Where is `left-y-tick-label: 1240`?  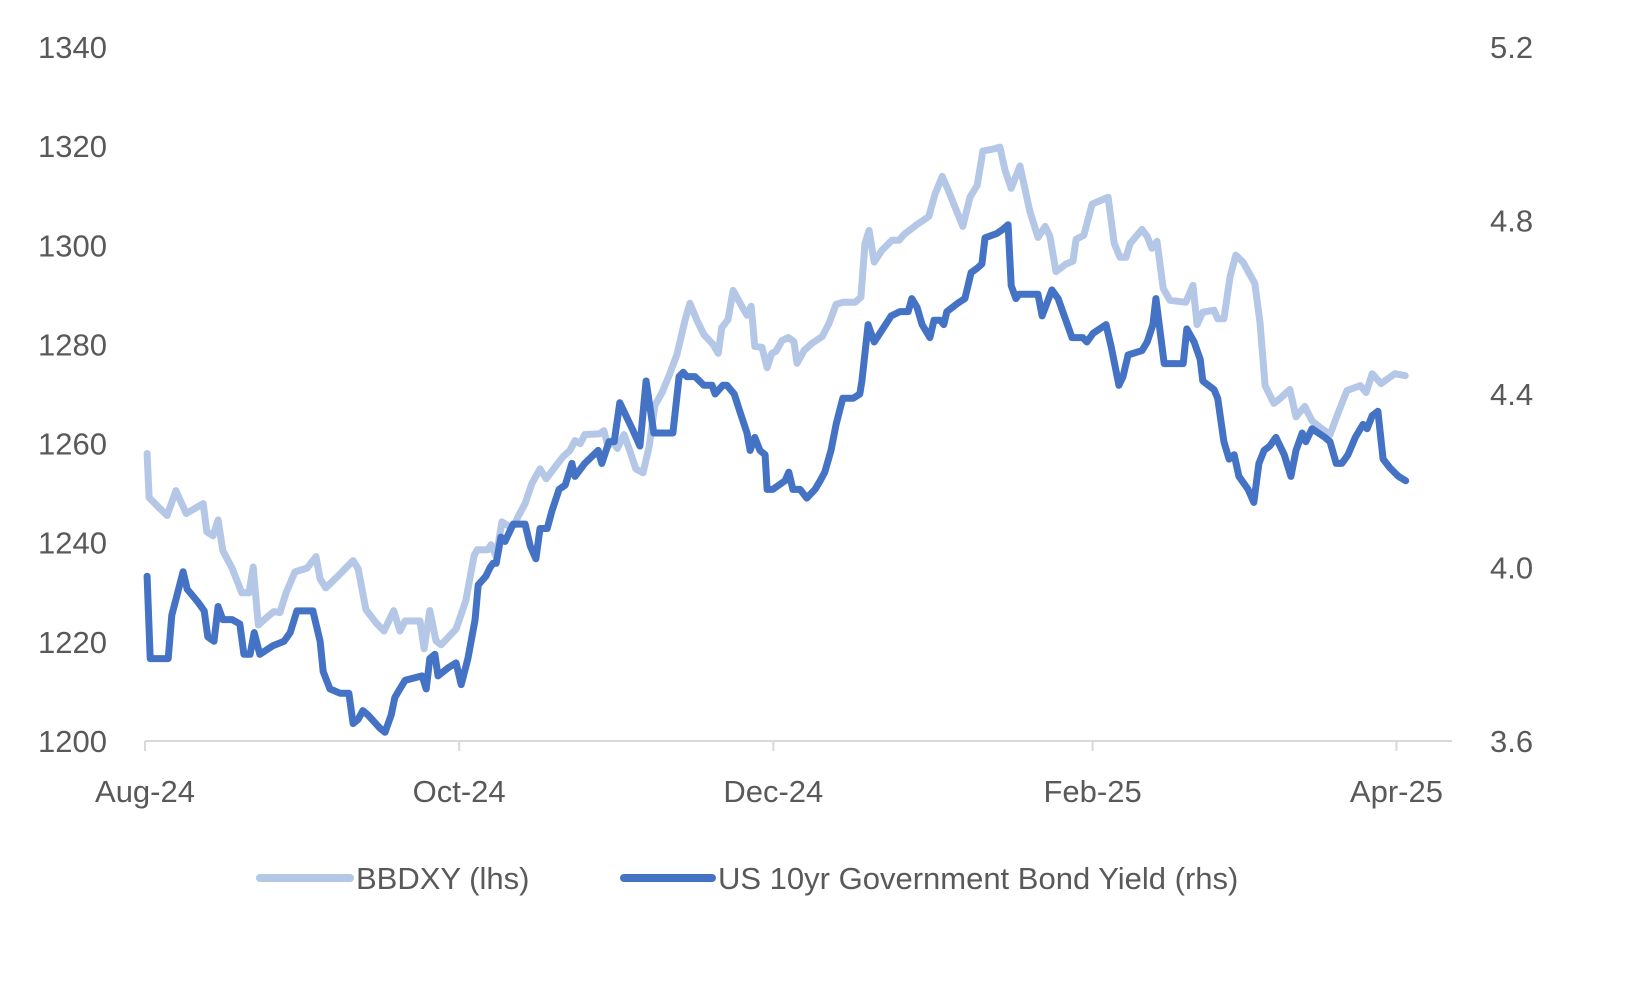
left-y-tick-label: 1240 is located at coordinates (72, 543).